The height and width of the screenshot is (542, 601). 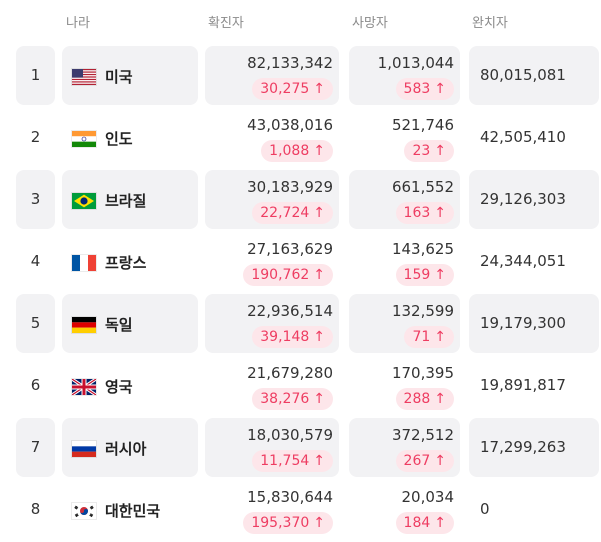 What do you see at coordinates (417, 399) in the screenshot?
I see `deaths-new-value: 288` at bounding box center [417, 399].